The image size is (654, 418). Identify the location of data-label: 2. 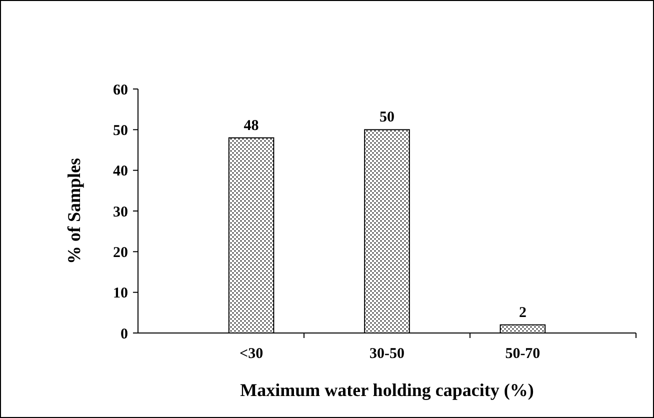
(522, 312).